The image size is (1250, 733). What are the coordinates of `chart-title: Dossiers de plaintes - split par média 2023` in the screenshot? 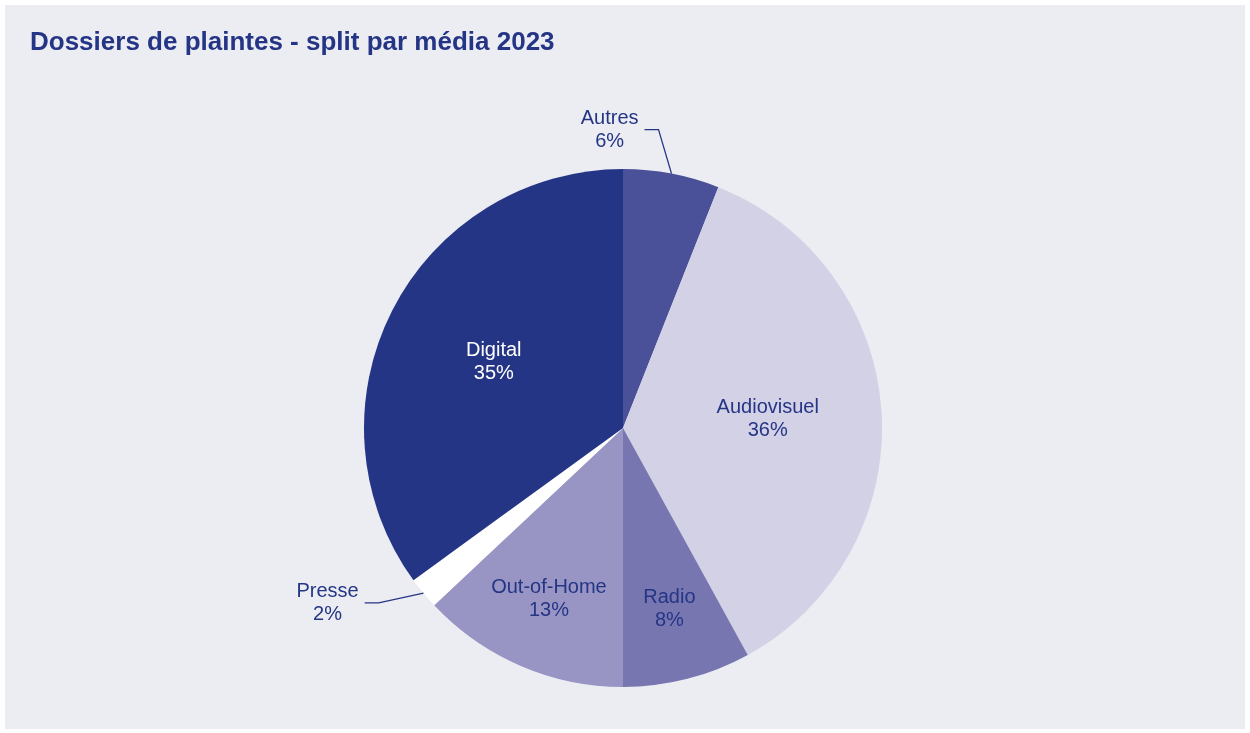 It's located at (292, 41).